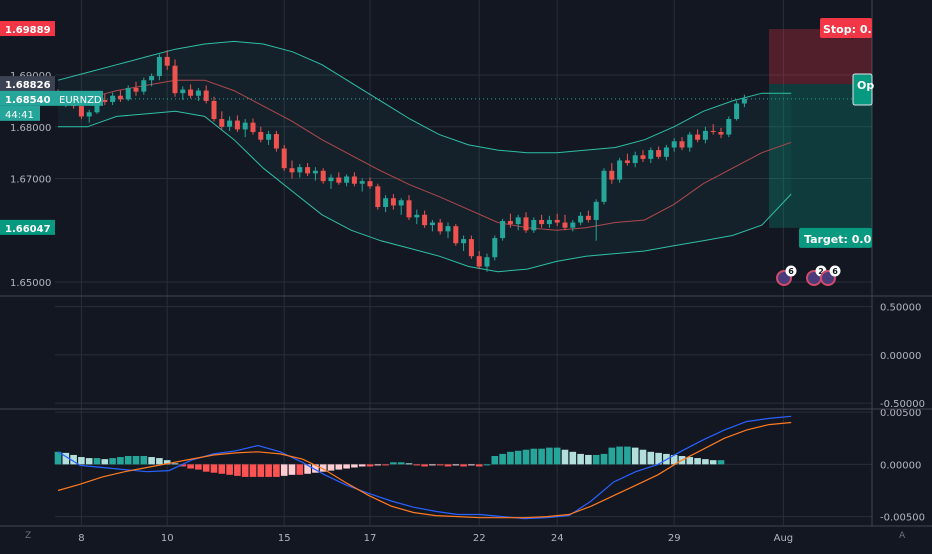 This screenshot has width=932, height=554. What do you see at coordinates (30, 180) in the screenshot?
I see `price-y-tick-2: 1.67000` at bounding box center [30, 180].